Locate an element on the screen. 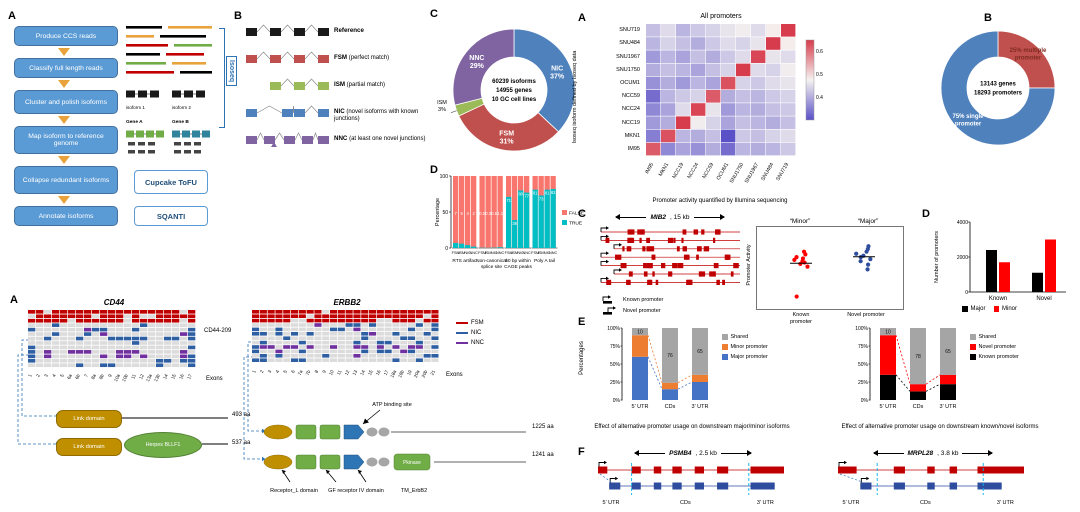 The image size is (1080, 512). svg-text: RTS artifact is located at coordinates (465, 261).